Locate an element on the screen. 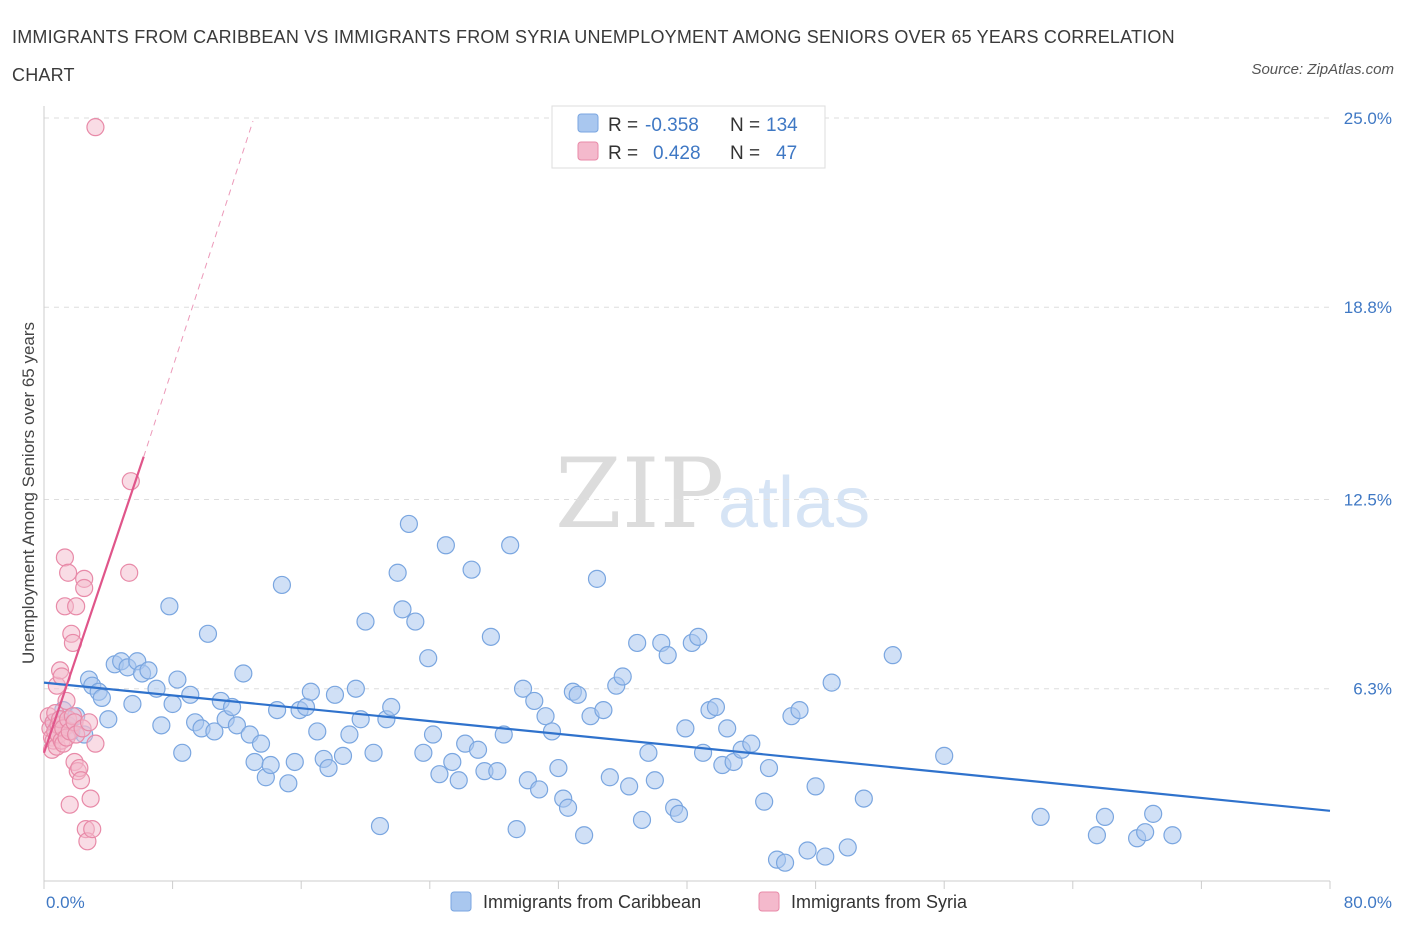  y-tick-label: 25.0% is located at coordinates (1368, 118).